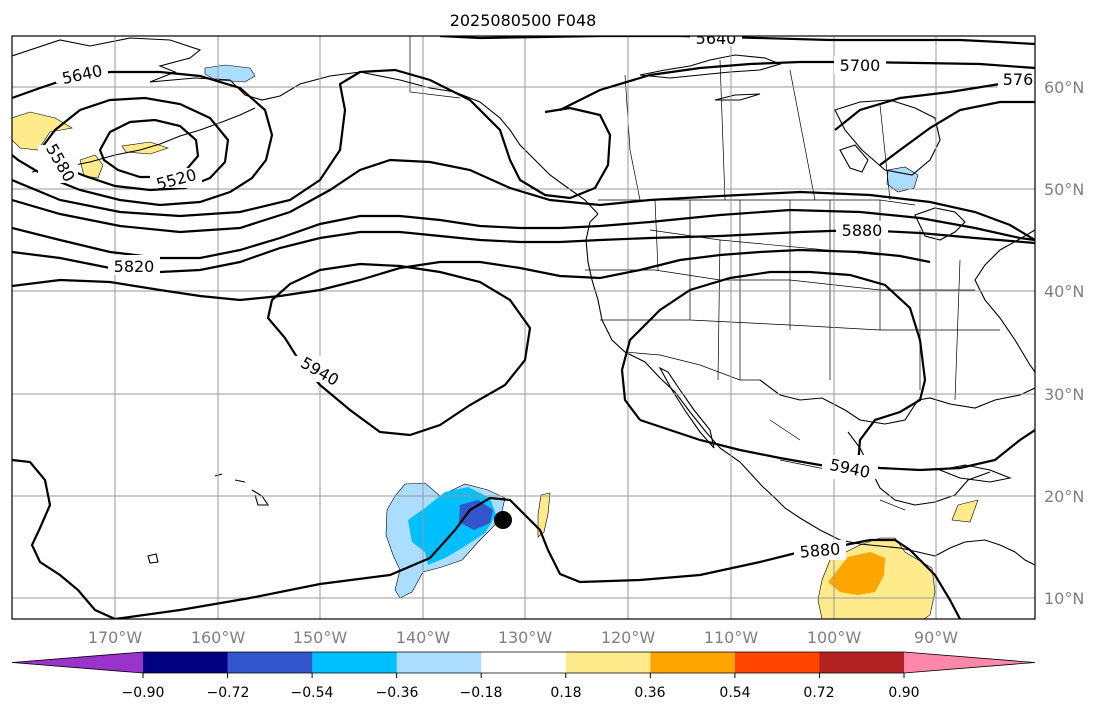 This screenshot has height=712, width=1105. Describe the element at coordinates (940, 224) in the screenshot. I see `great-lakes` at that location.